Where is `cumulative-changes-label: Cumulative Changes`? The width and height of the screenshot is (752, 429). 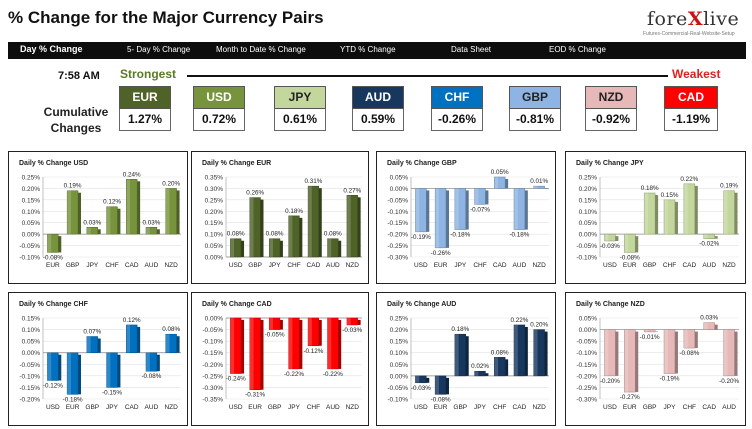 cumulative-changes-label: Cumulative Changes is located at coordinates (76, 120).